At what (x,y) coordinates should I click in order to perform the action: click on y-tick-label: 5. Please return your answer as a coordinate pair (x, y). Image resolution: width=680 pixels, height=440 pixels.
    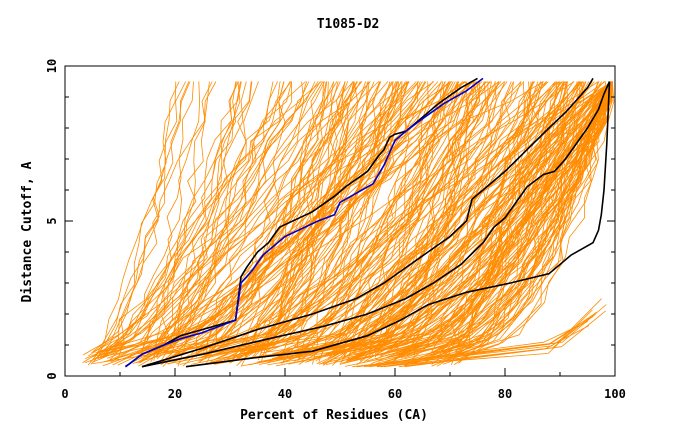
    Looking at the image, I should click on (52, 220).